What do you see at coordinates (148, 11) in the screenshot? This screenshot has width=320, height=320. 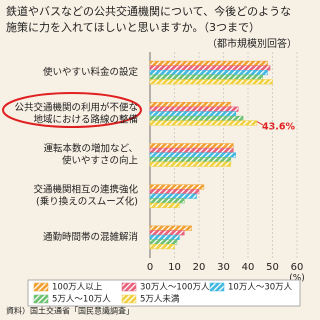 I see `chart-title: 鉄道やバスなどの公共交通機関について、今後どのような` at bounding box center [148, 11].